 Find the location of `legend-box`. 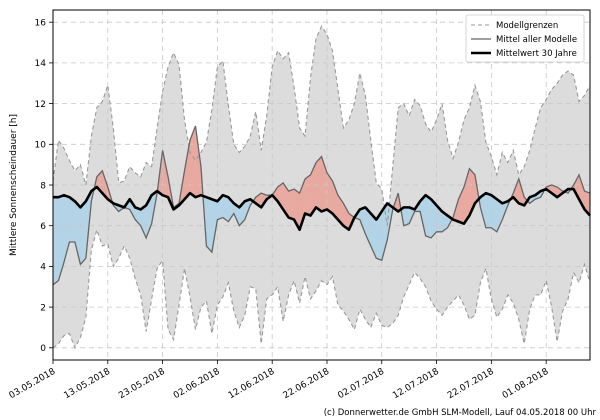

legend-box is located at coordinates (525, 38).